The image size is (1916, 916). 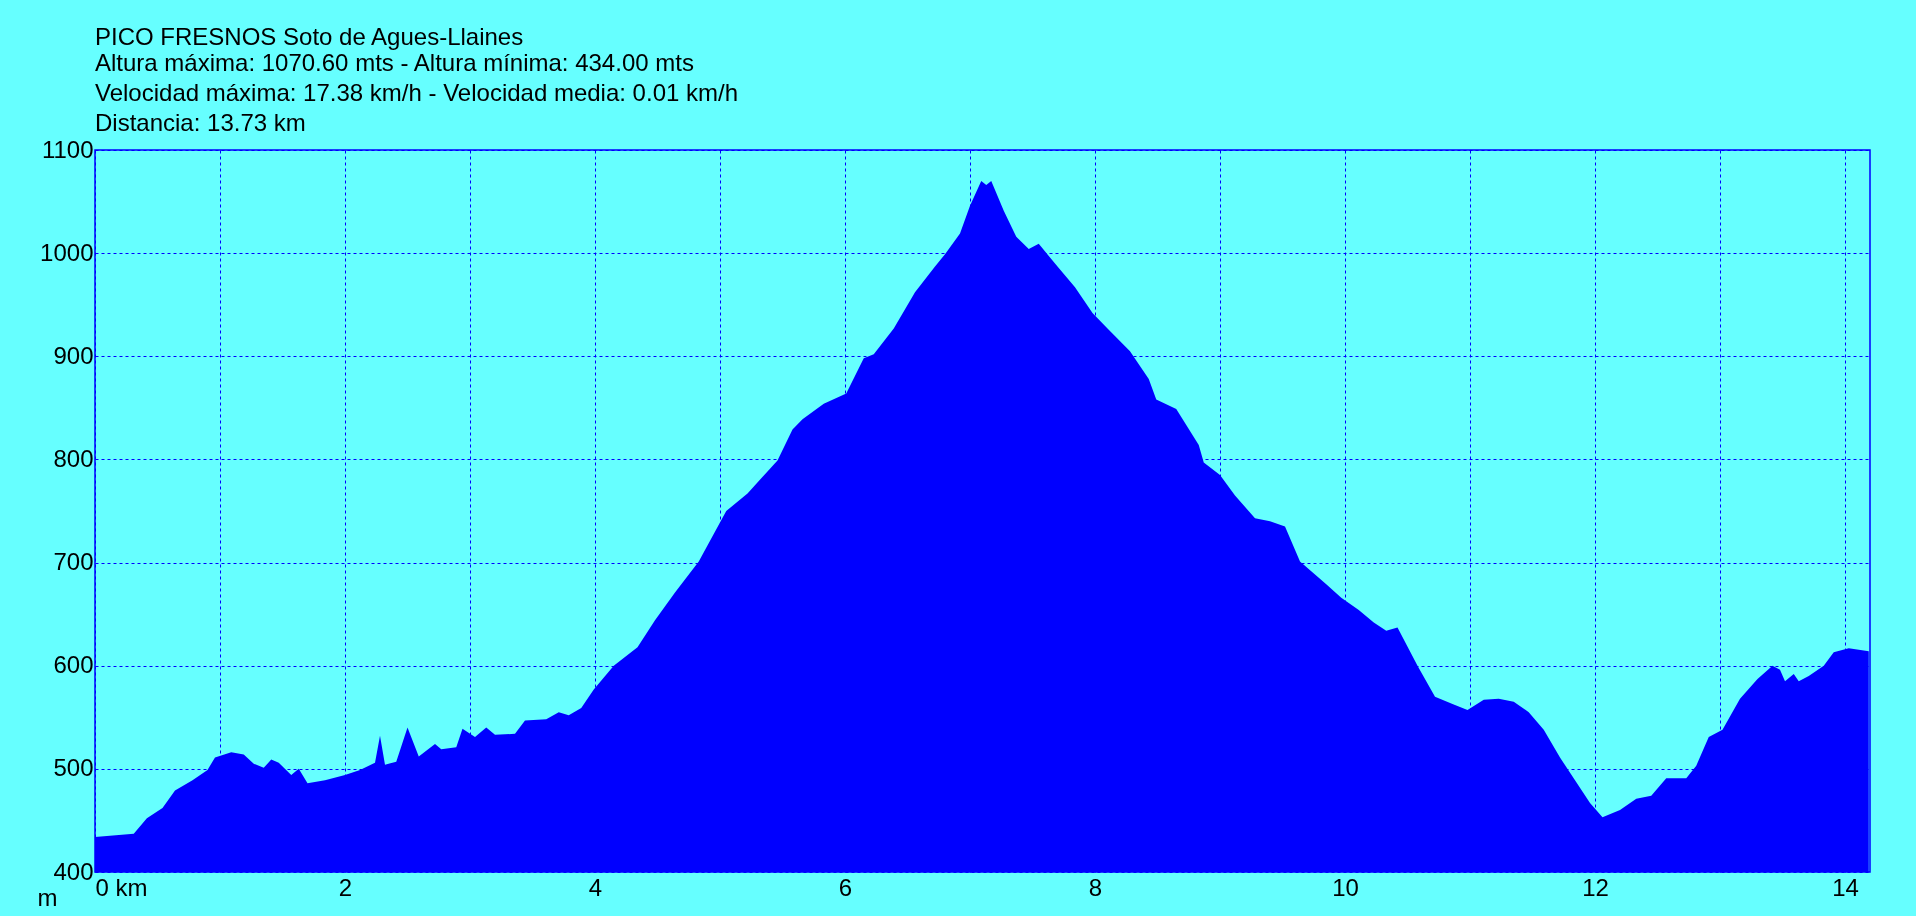 I want to click on x-tick-label: 4, so click(x=595, y=887).